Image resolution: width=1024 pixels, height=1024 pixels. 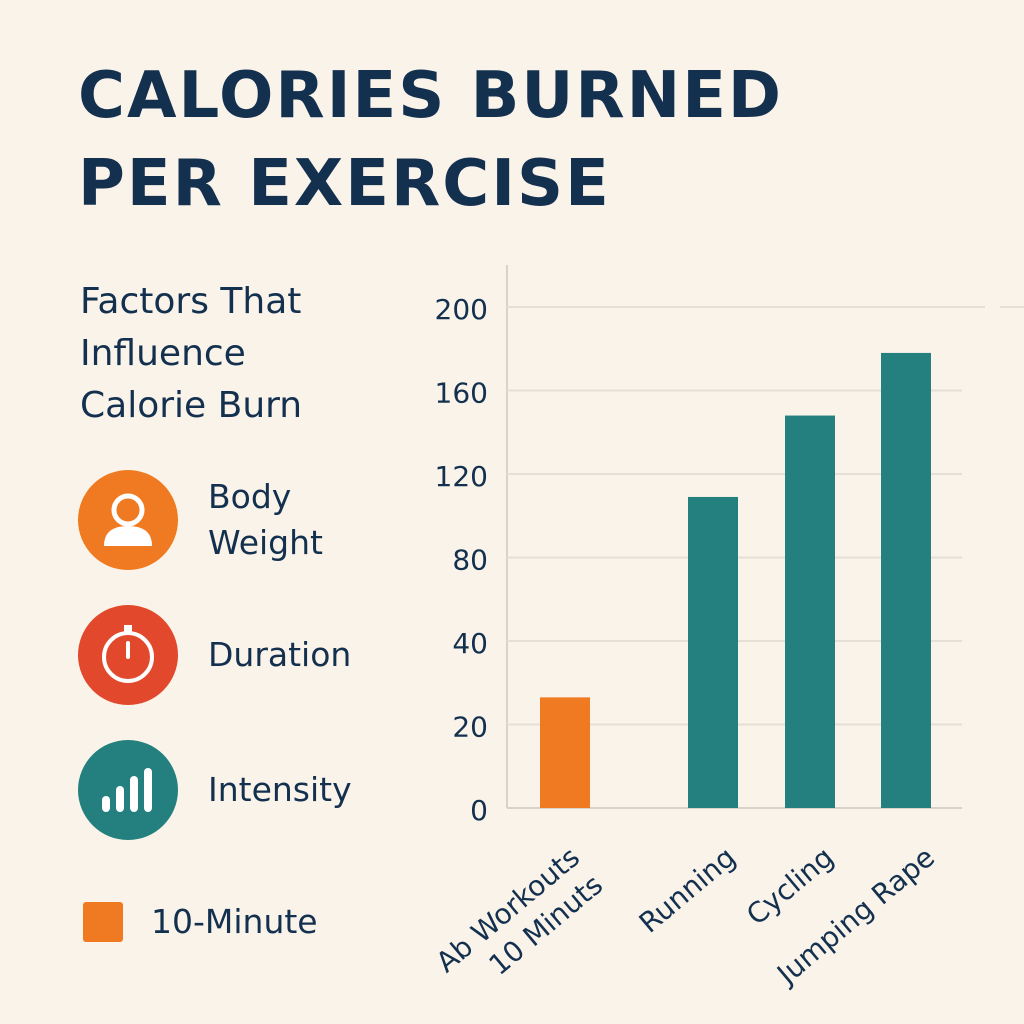 What do you see at coordinates (128, 520) in the screenshot?
I see `person-icon` at bounding box center [128, 520].